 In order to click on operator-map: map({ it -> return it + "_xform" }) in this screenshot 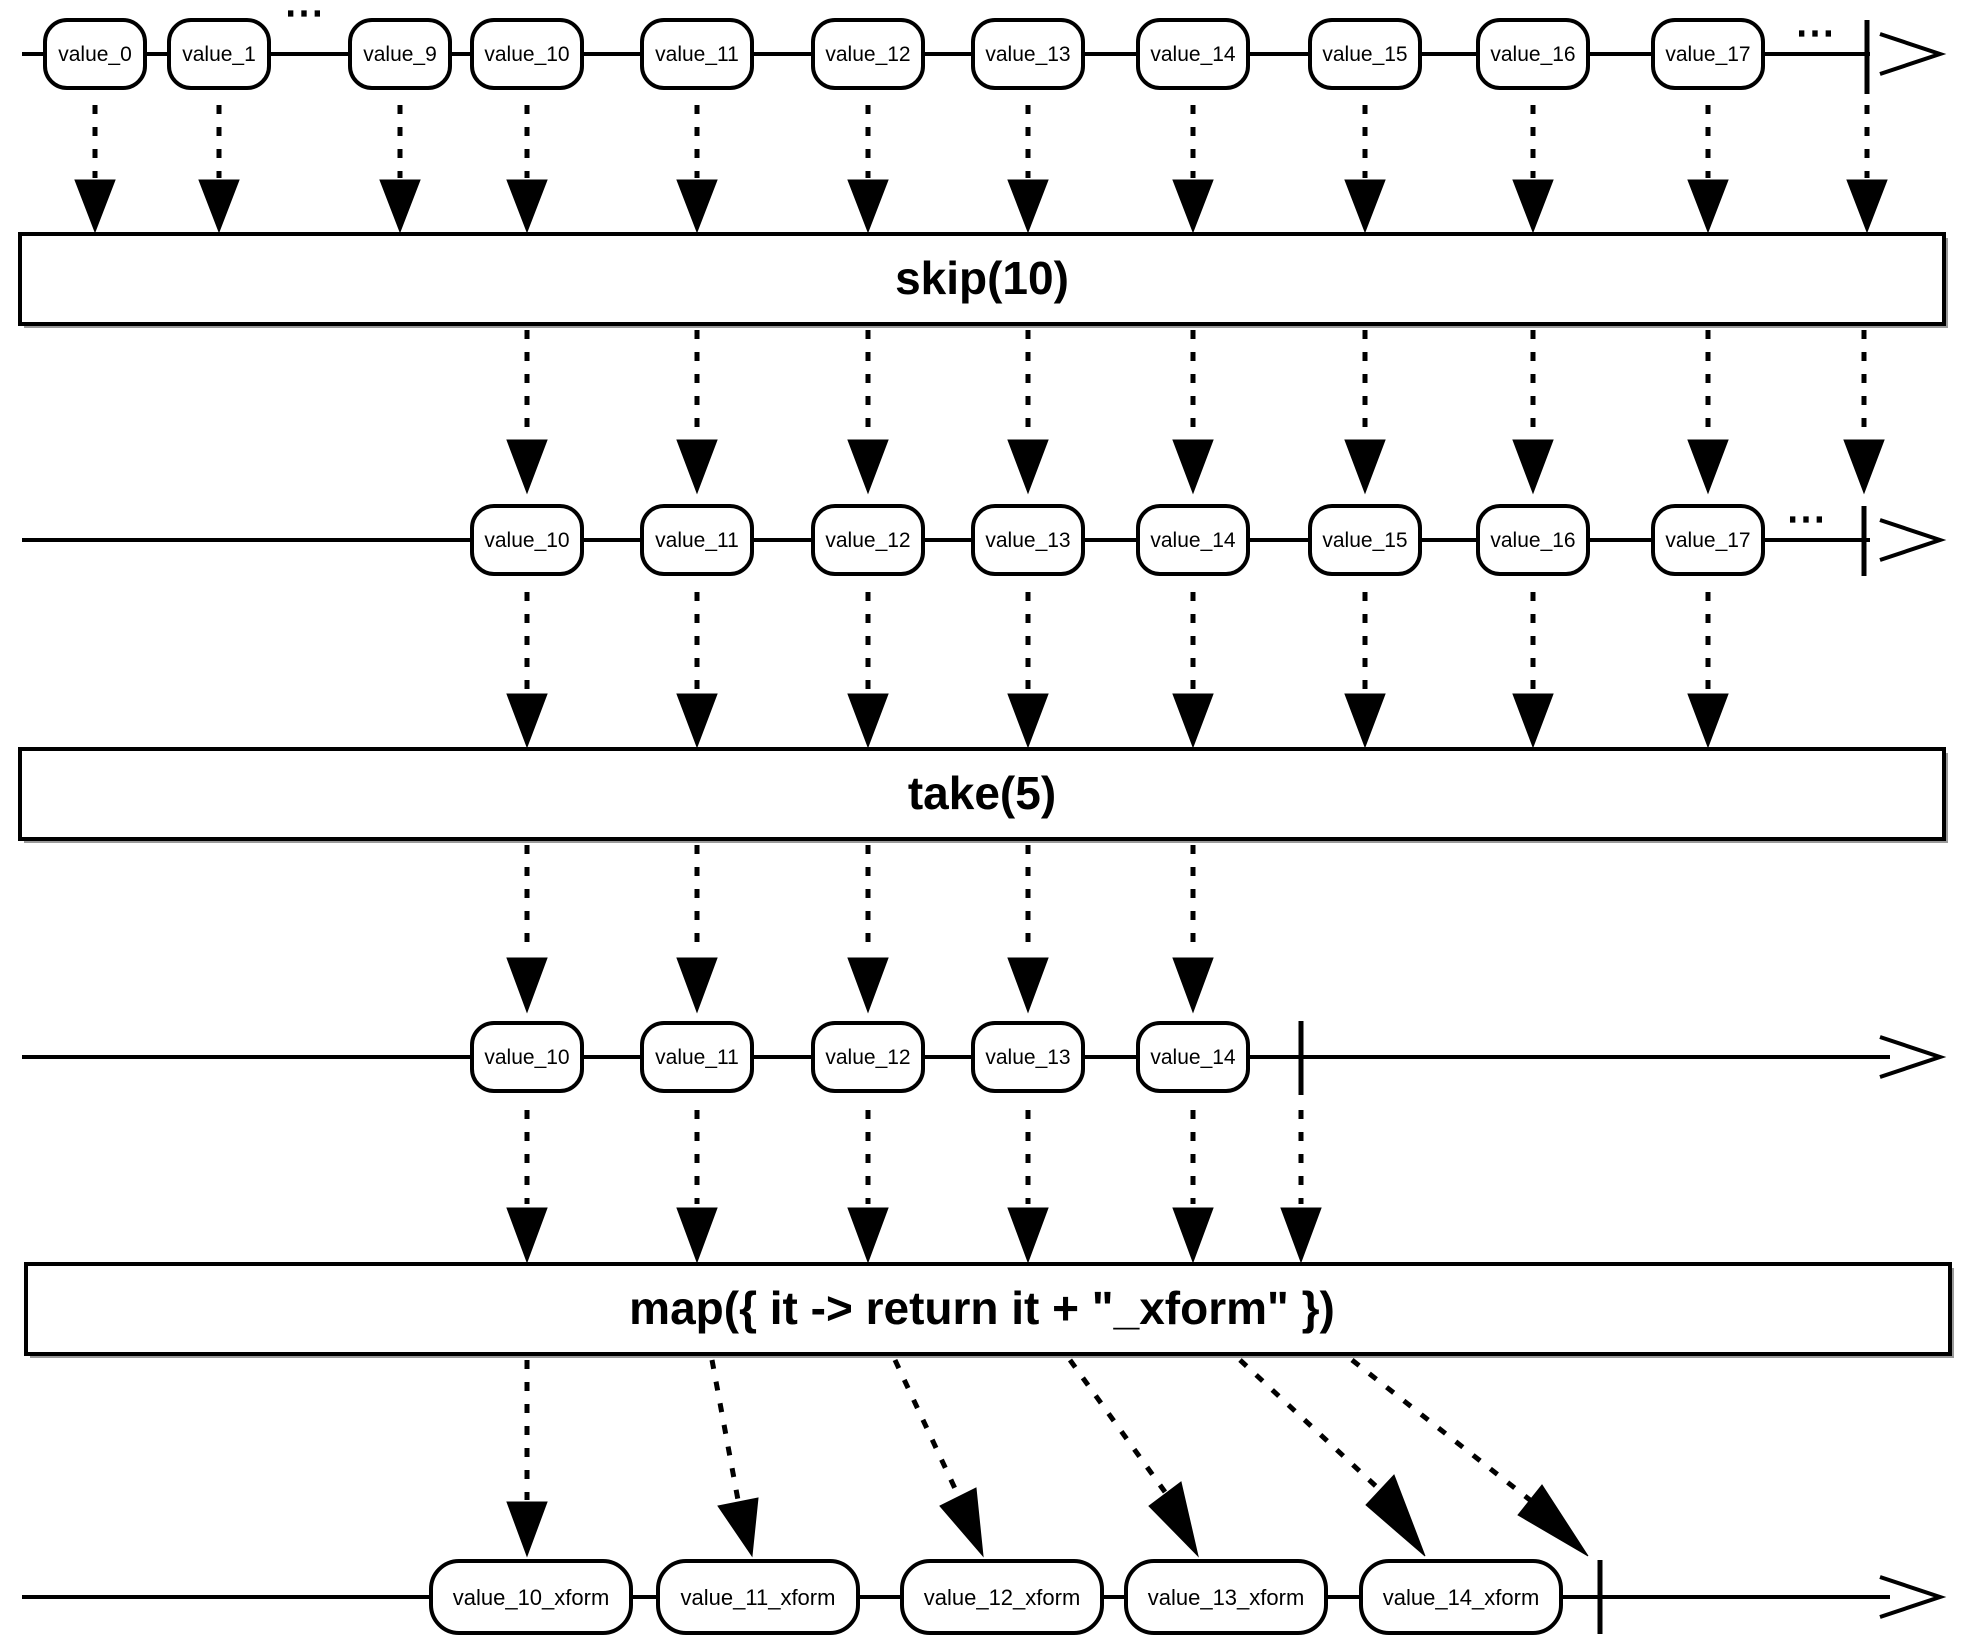, I will do `click(989, 1310)`.